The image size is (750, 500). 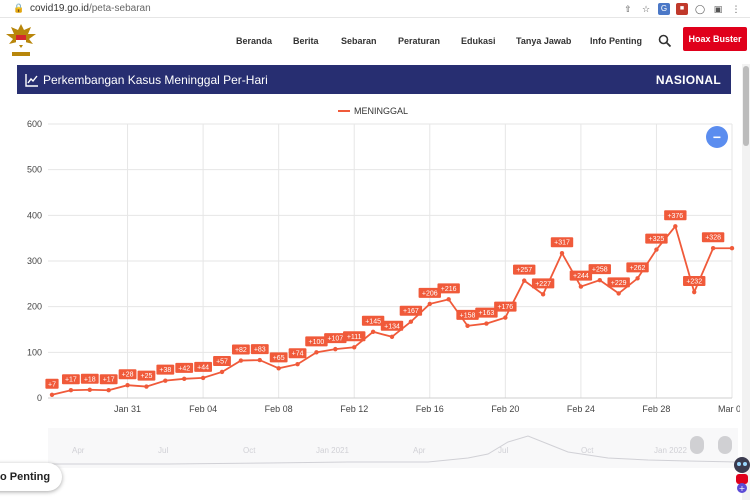 I want to click on url-field: covid19.go.id/peta-sebaran, so click(x=90, y=8).